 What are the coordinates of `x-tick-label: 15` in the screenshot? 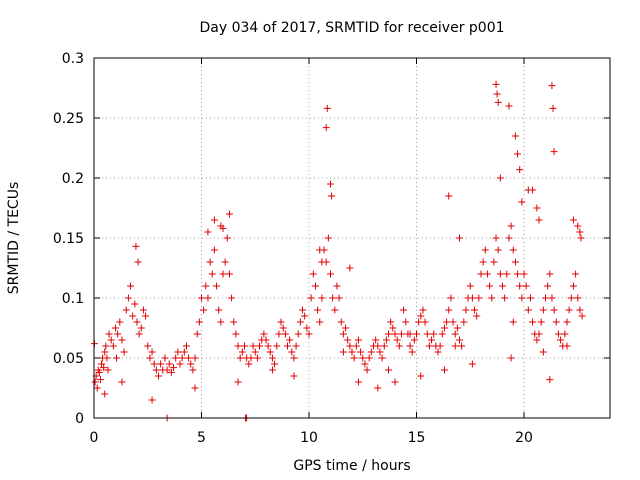 It's located at (417, 438).